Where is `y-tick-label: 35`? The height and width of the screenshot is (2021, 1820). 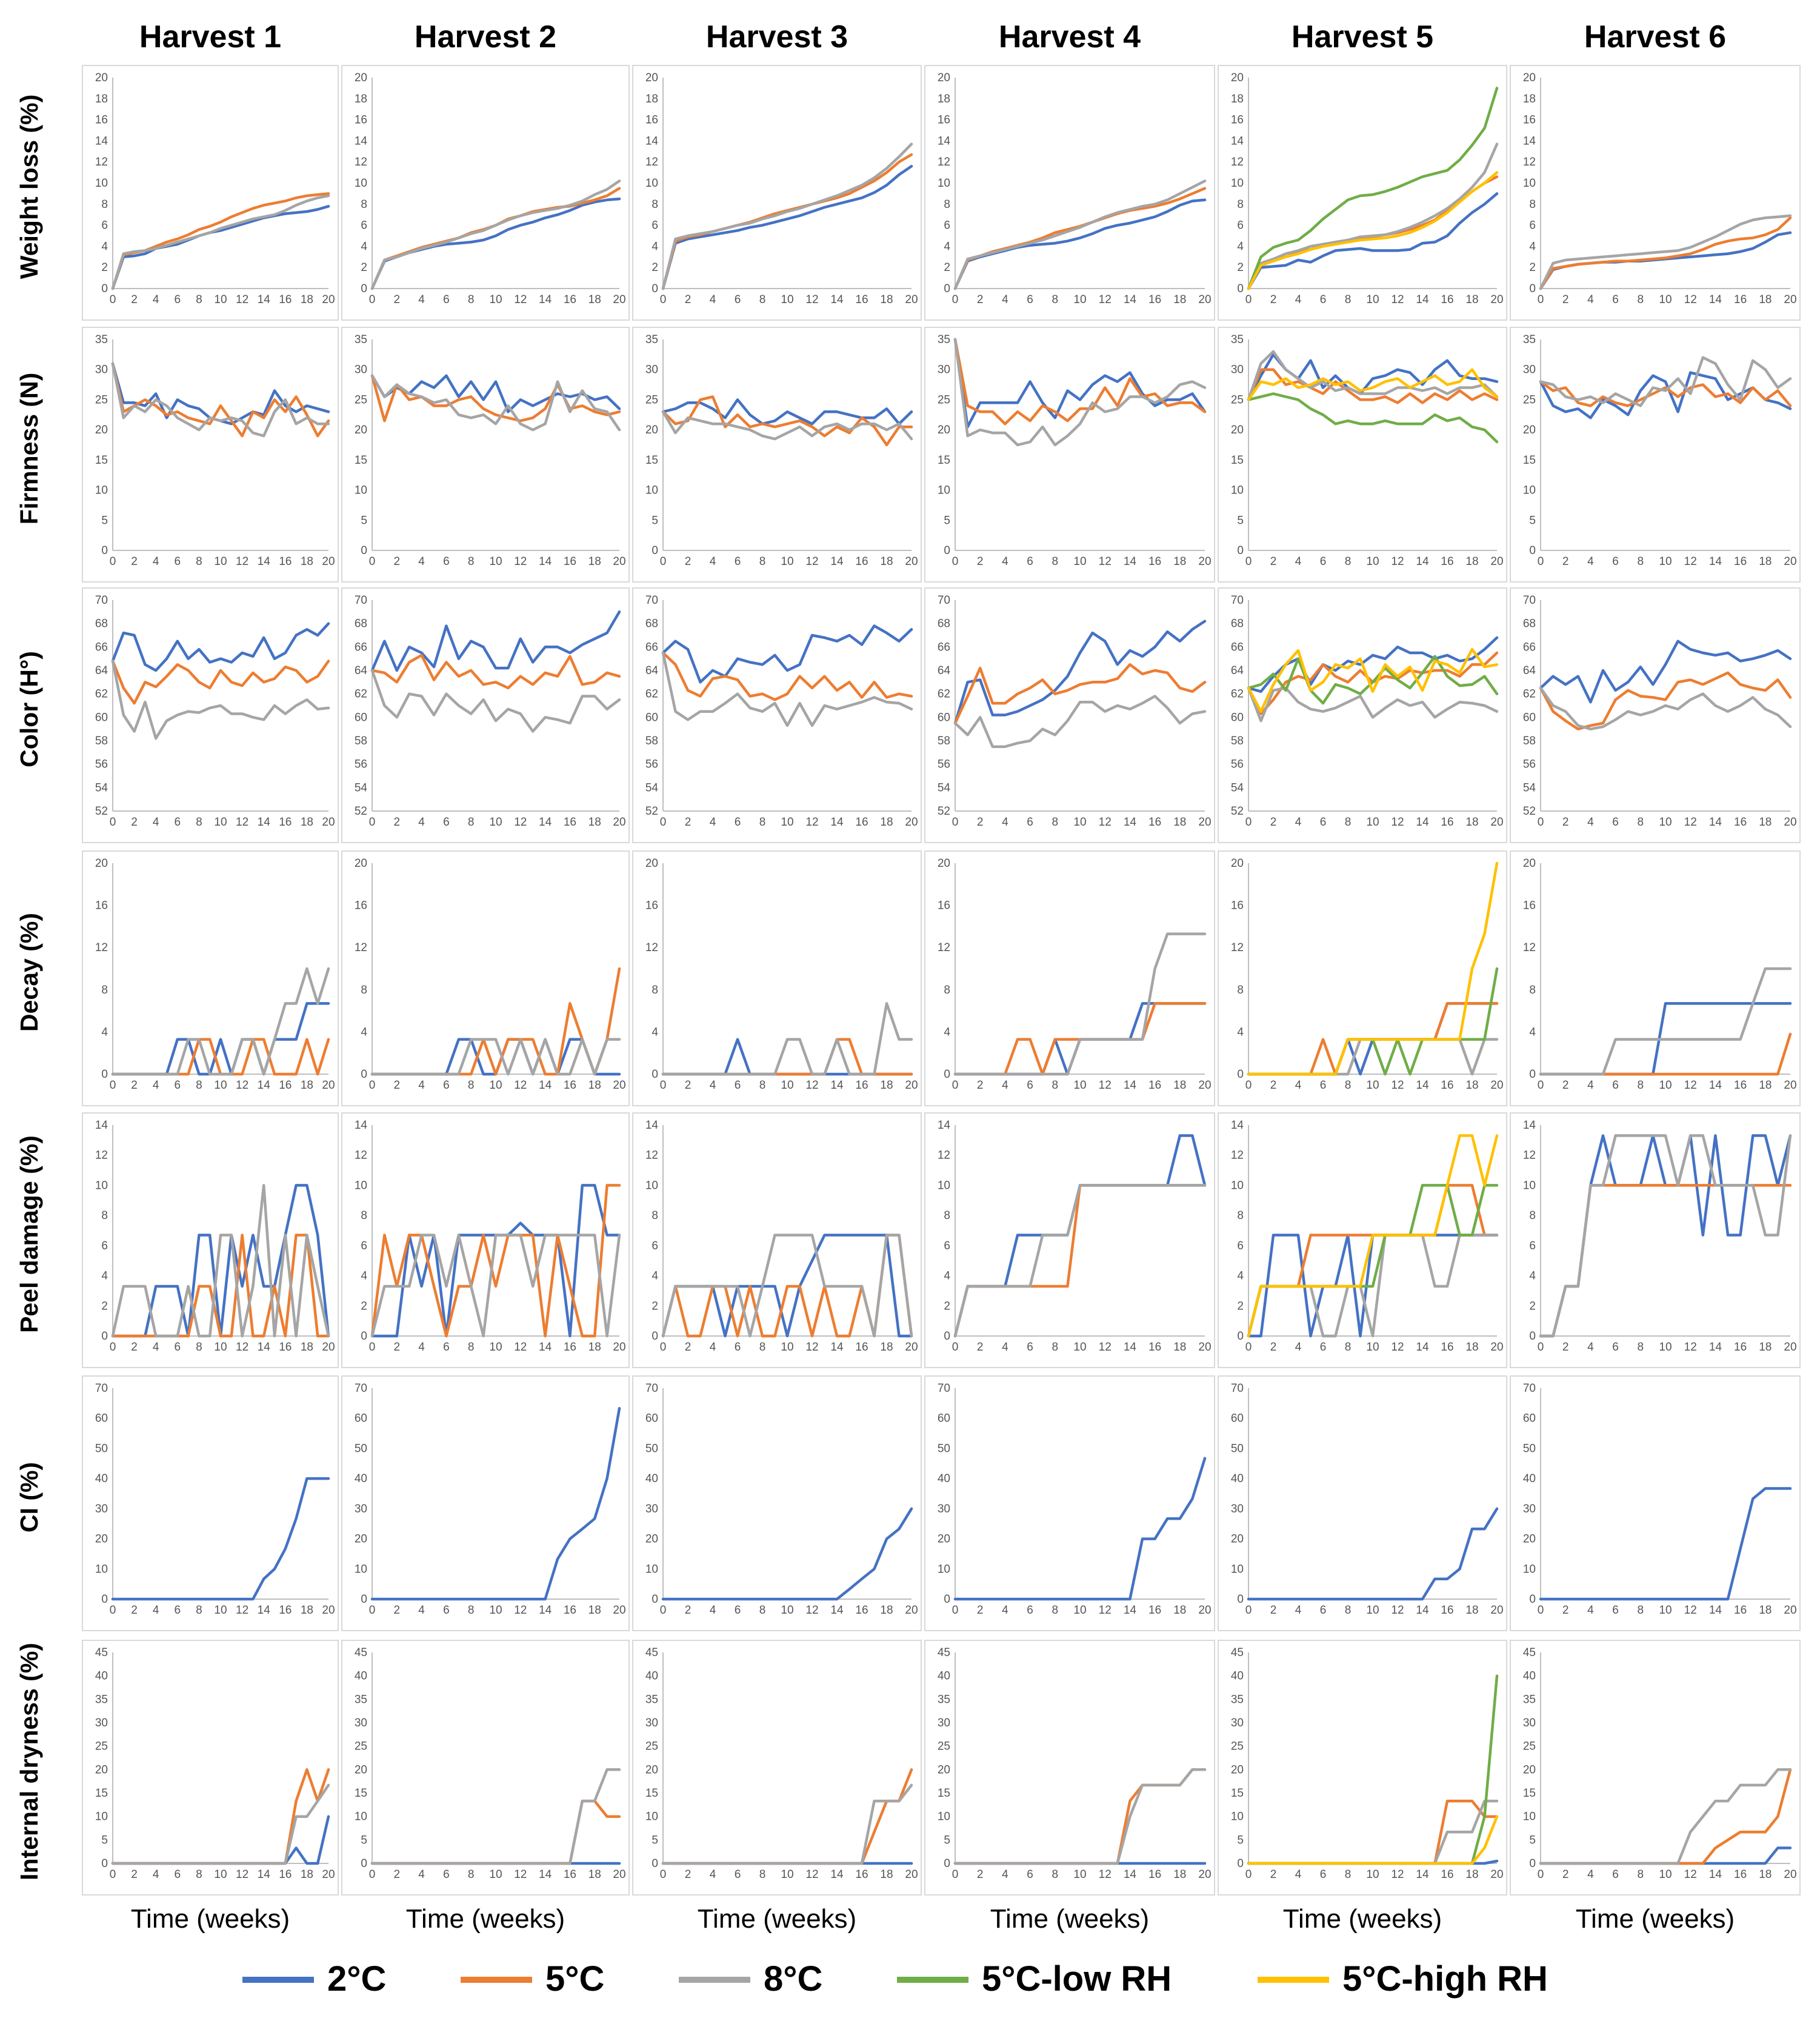
y-tick-label: 35 is located at coordinates (944, 1699).